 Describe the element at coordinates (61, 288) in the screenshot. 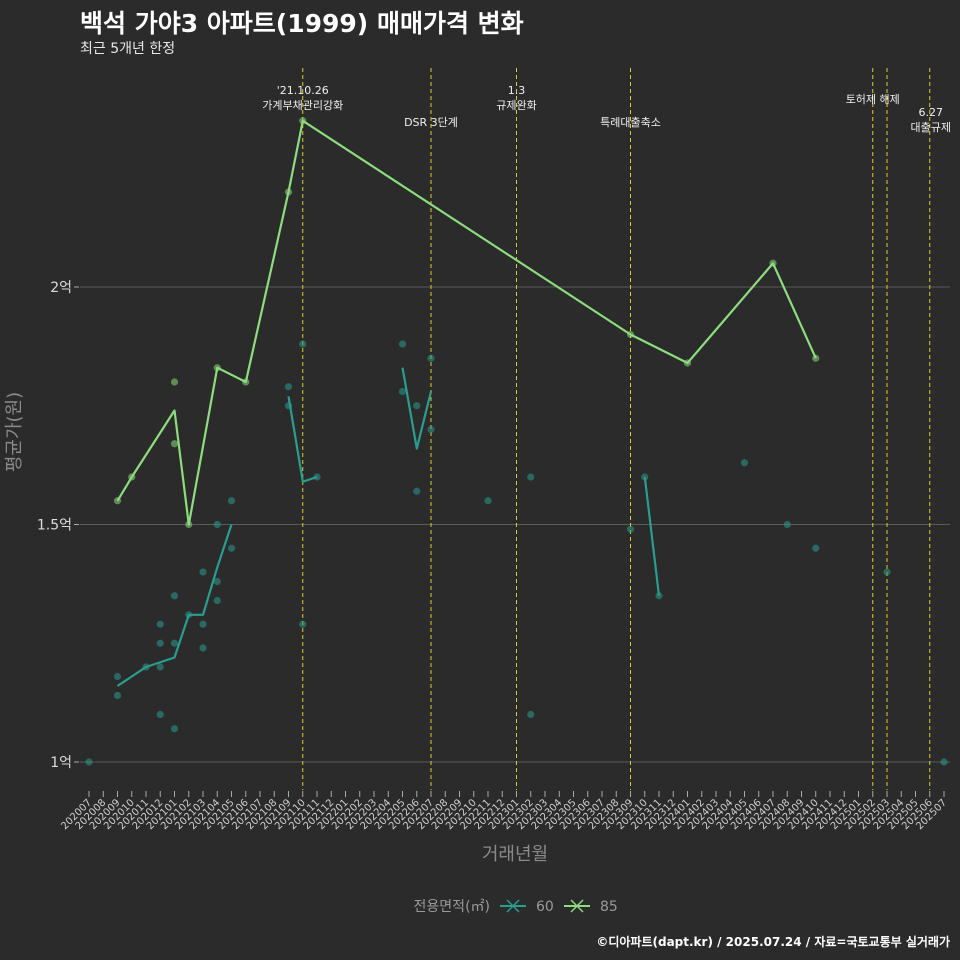

I see `y-tick-label: 2억` at that location.